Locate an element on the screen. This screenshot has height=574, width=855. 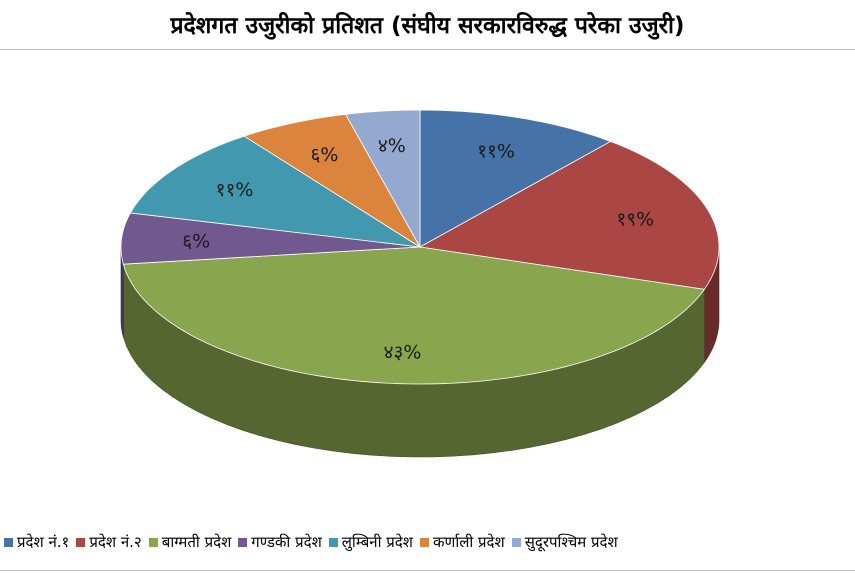
legend-label-4: लुम्बिनी प्रदेश is located at coordinates (377, 542).